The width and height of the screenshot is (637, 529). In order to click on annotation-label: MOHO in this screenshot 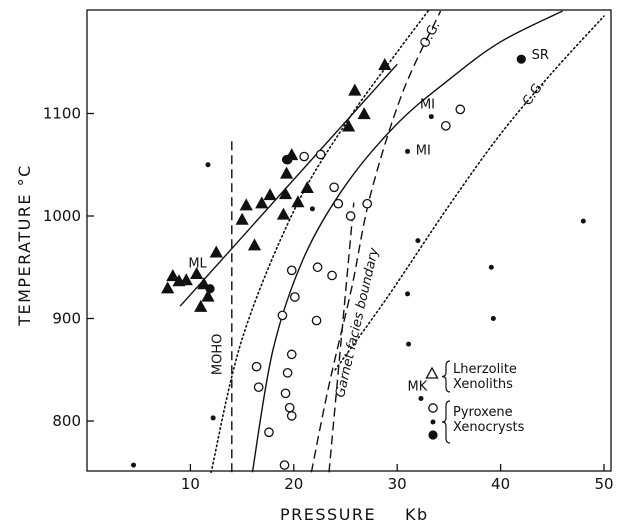, I will do `click(217, 354)`.